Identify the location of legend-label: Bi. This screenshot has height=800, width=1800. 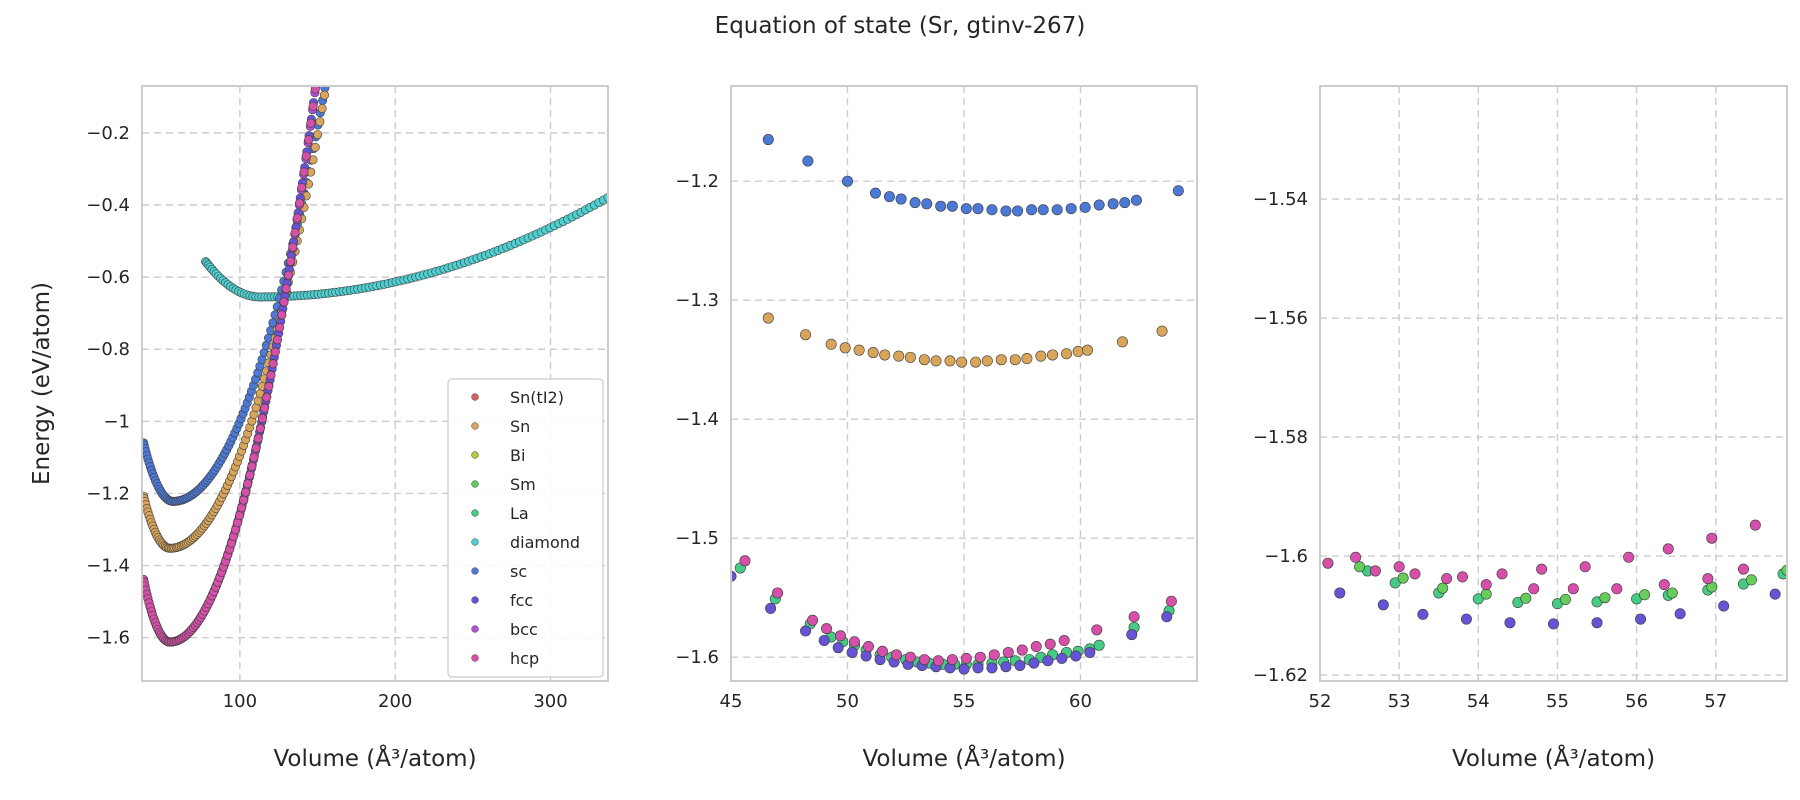
(517, 455).